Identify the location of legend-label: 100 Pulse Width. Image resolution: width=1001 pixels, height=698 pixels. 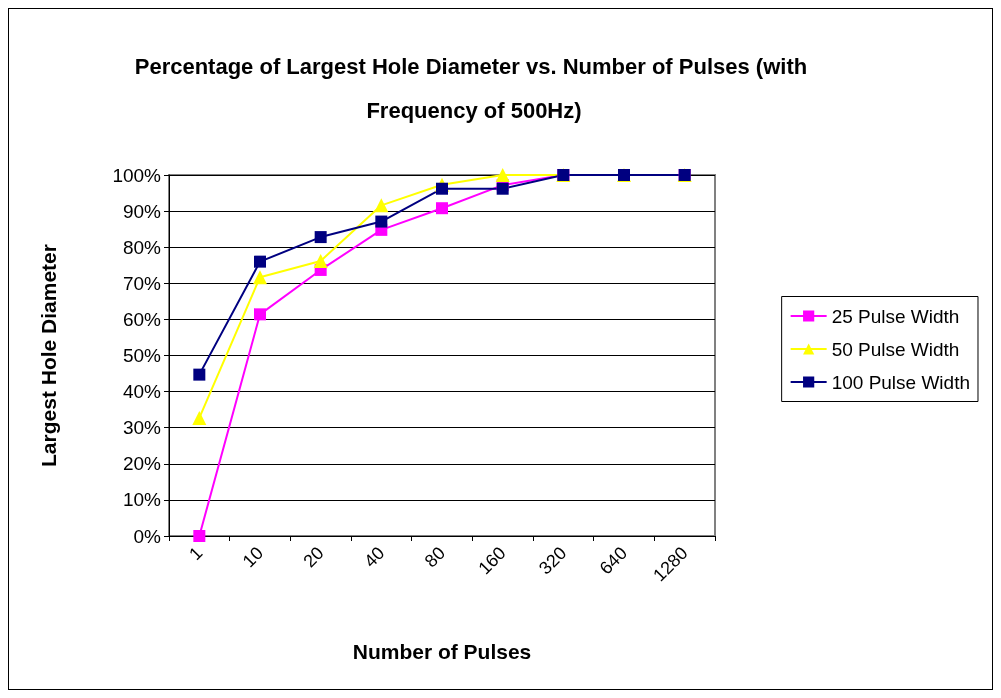
(901, 382).